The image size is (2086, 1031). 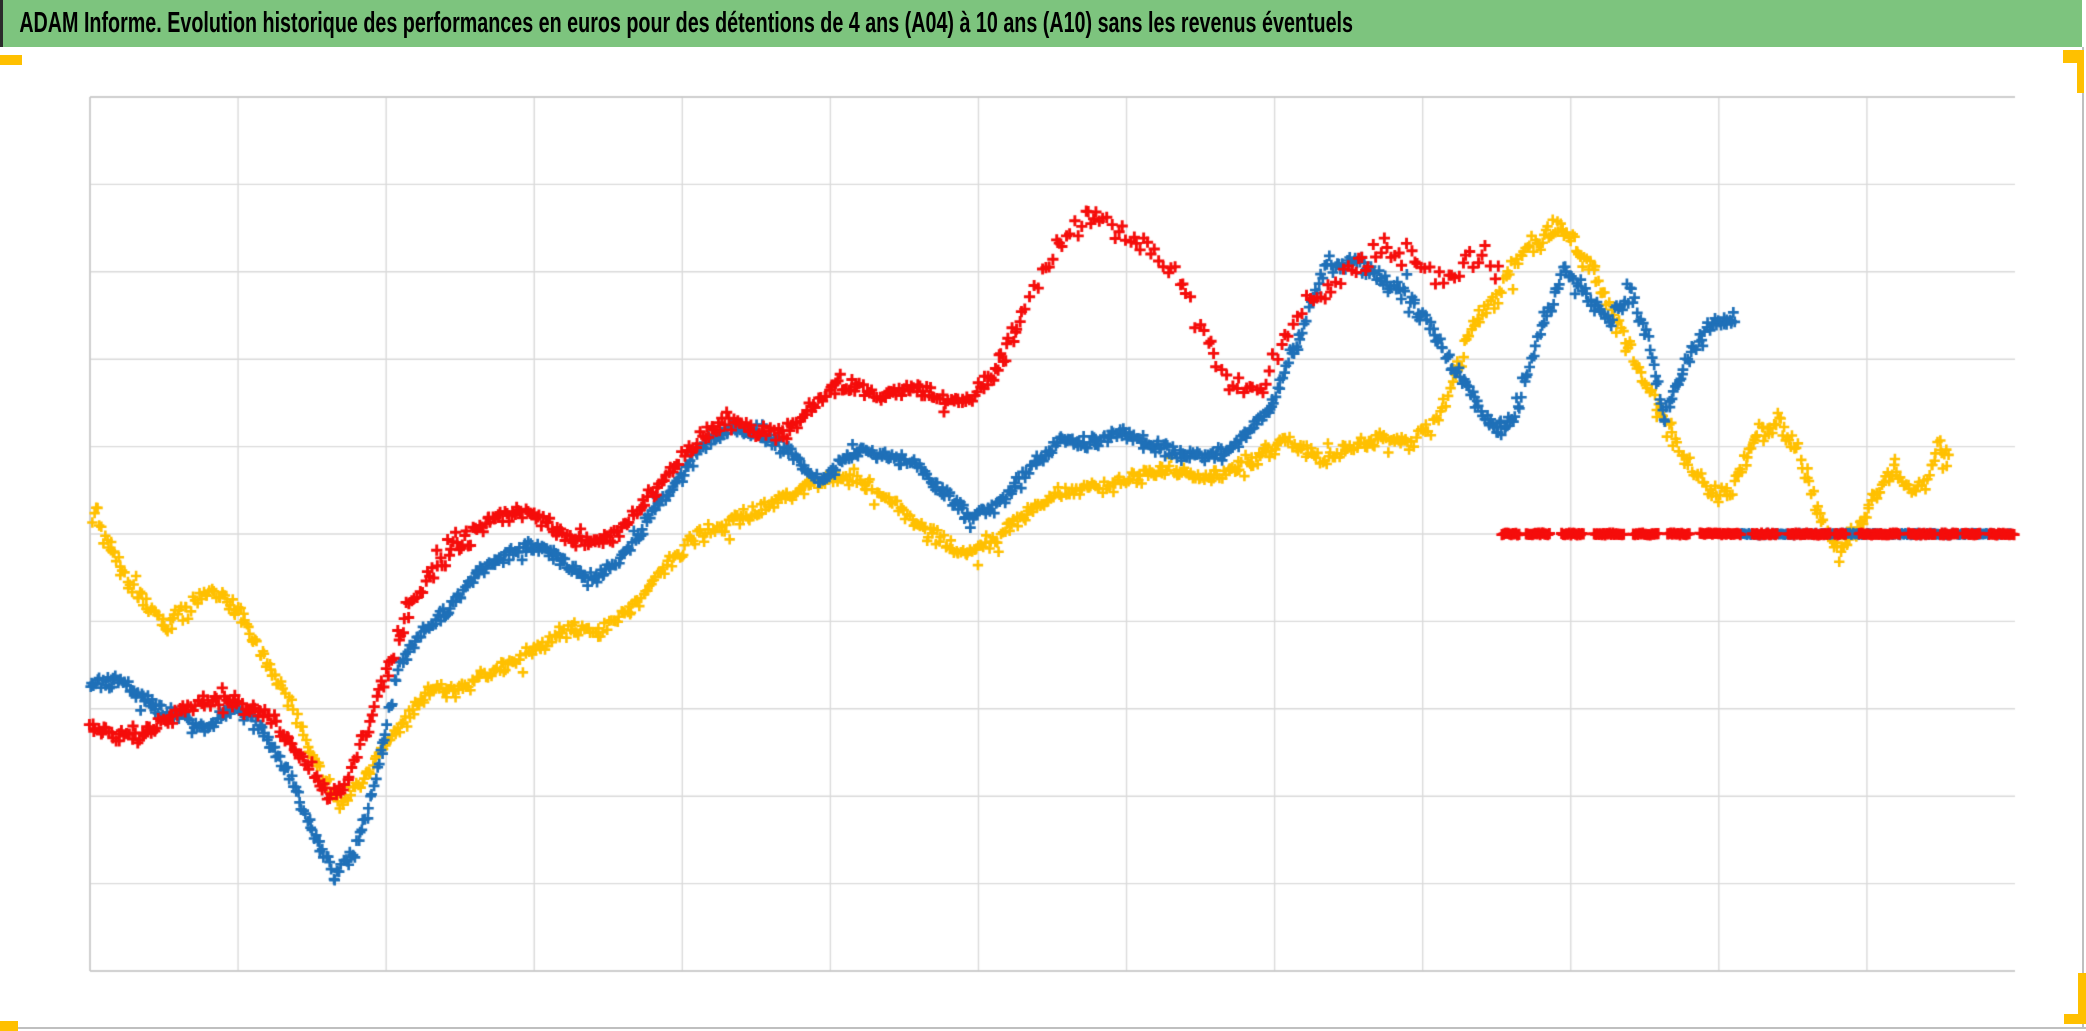 I want to click on yellow-accent-bottom-right-foot, so click(x=2075, y=1019).